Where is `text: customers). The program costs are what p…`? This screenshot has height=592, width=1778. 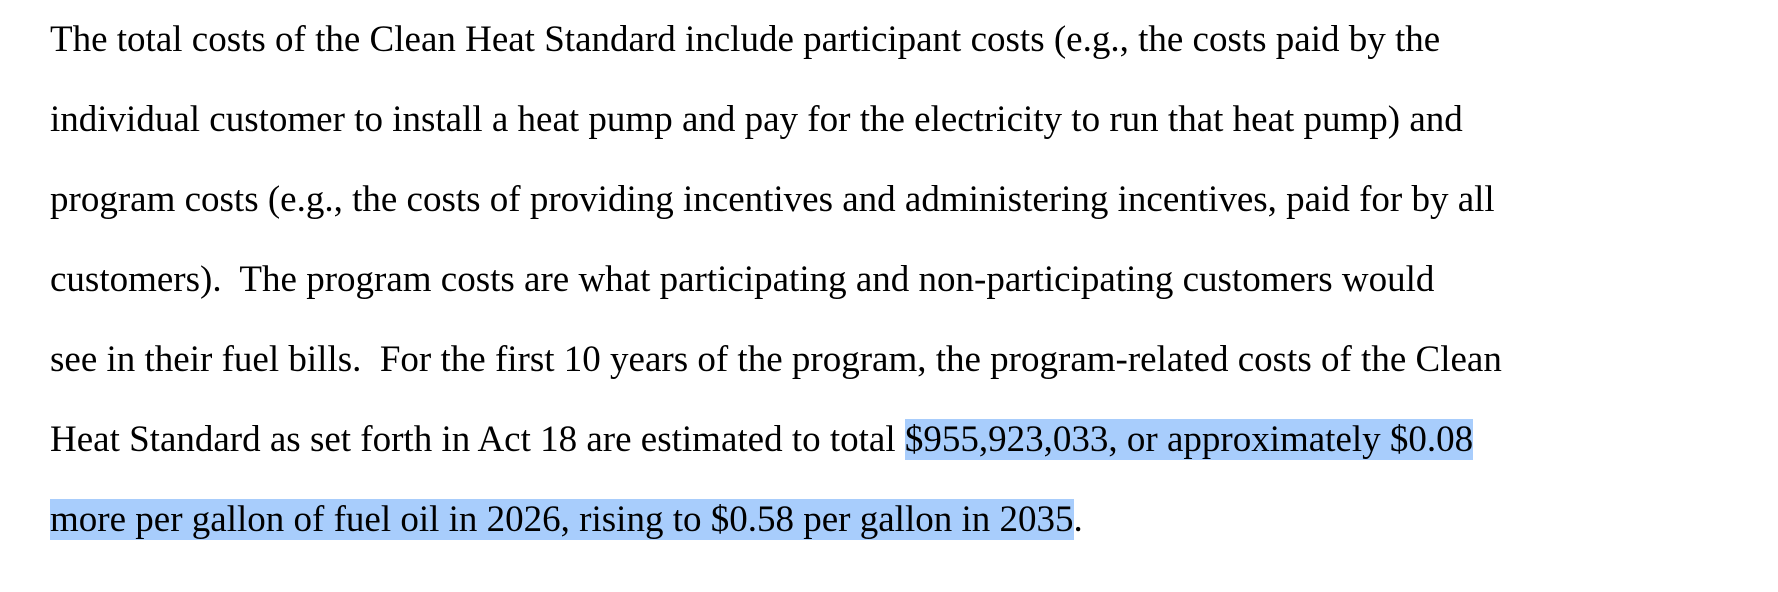 text: customers). The program costs are what p… is located at coordinates (742, 279).